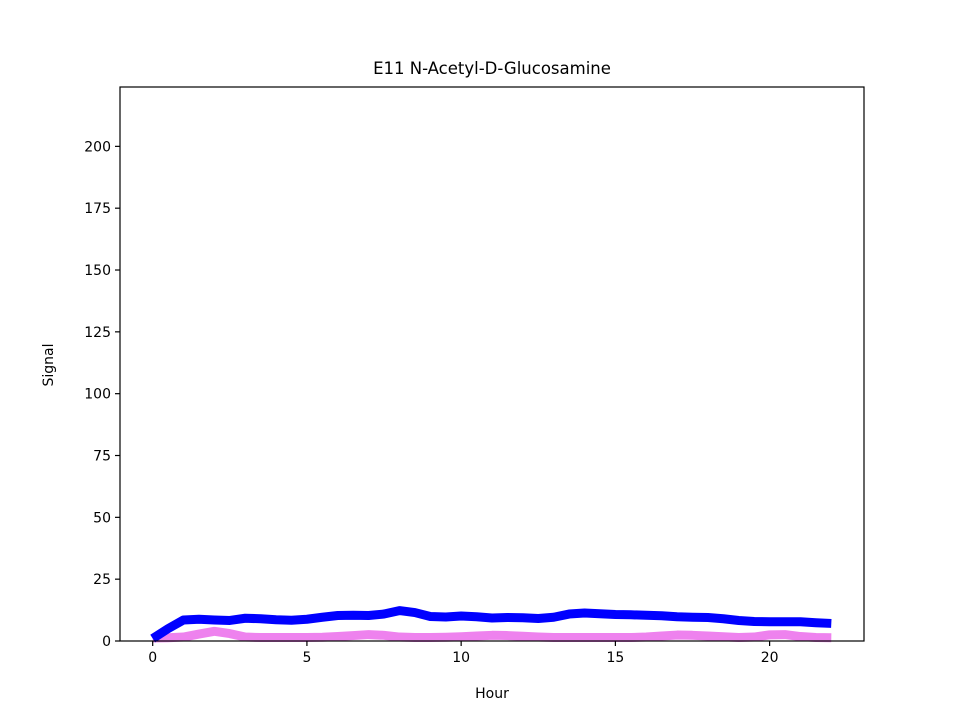 This screenshot has width=960, height=720. I want to click on x-axis-label: Hour, so click(492, 694).